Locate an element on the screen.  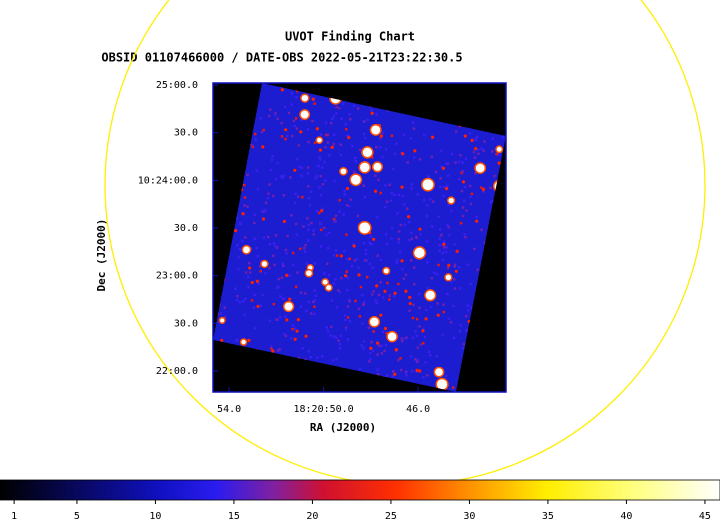
y-tick-label: 30.0 is located at coordinates (186, 133).